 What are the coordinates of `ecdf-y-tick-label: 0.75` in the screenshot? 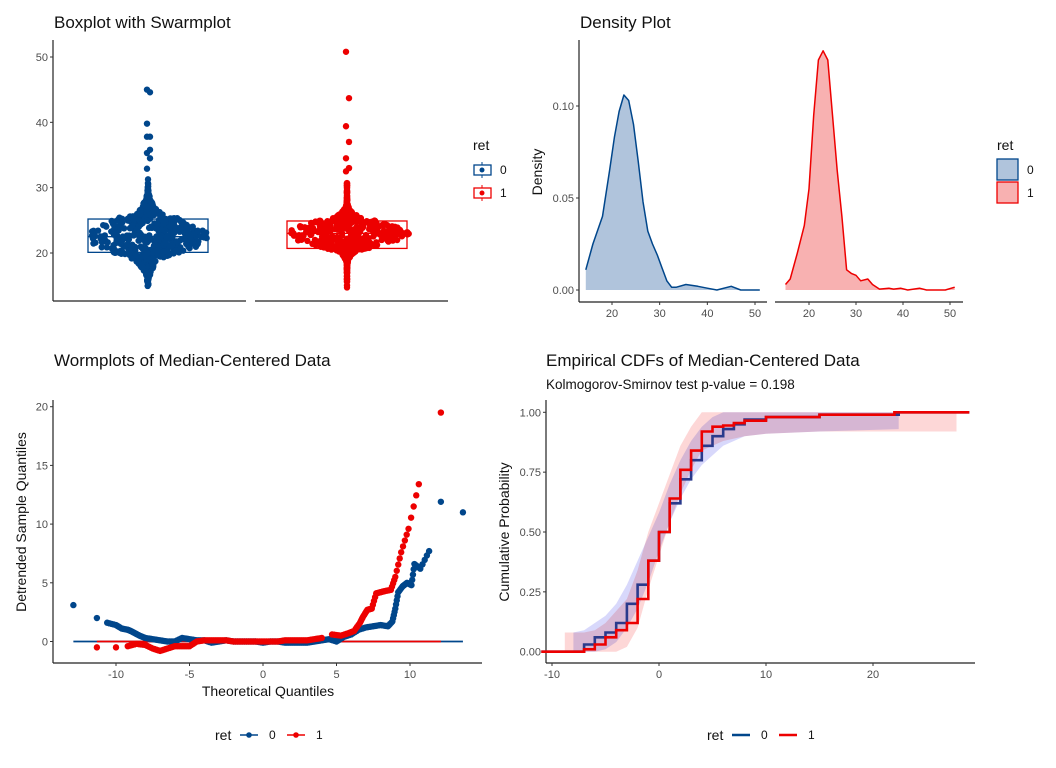 It's located at (530, 473).